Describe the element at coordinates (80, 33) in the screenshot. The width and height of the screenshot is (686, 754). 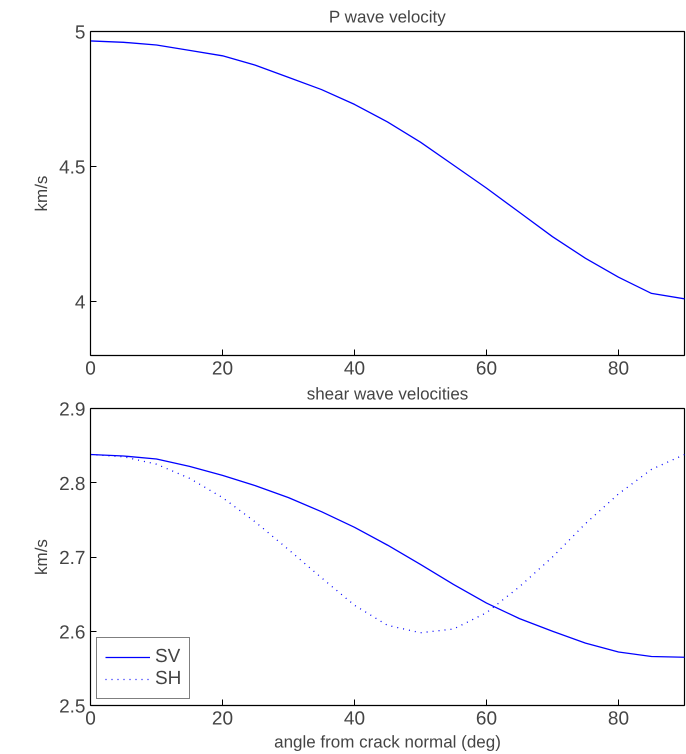
I see `y-tick-label: 5` at that location.